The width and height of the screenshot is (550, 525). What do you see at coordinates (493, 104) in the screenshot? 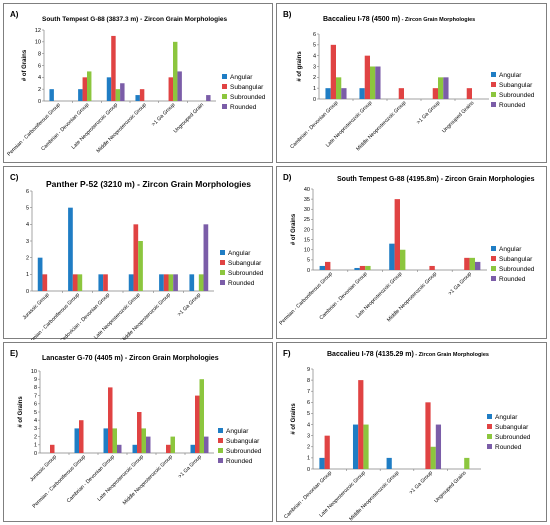
I see `legend-swatch-rounded` at bounding box center [493, 104].